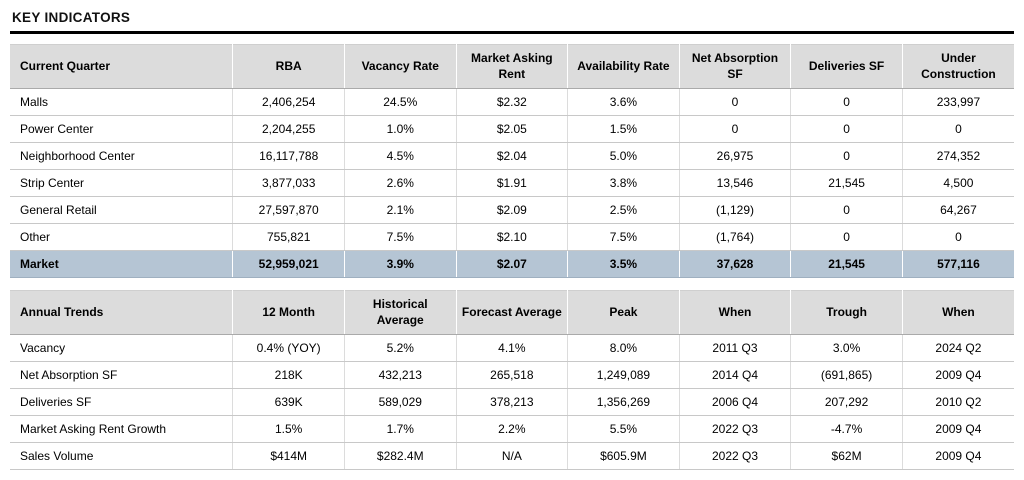 The image size is (1024, 480). What do you see at coordinates (735, 402) in the screenshot?
I see `table-cell: 2006 Q4` at bounding box center [735, 402].